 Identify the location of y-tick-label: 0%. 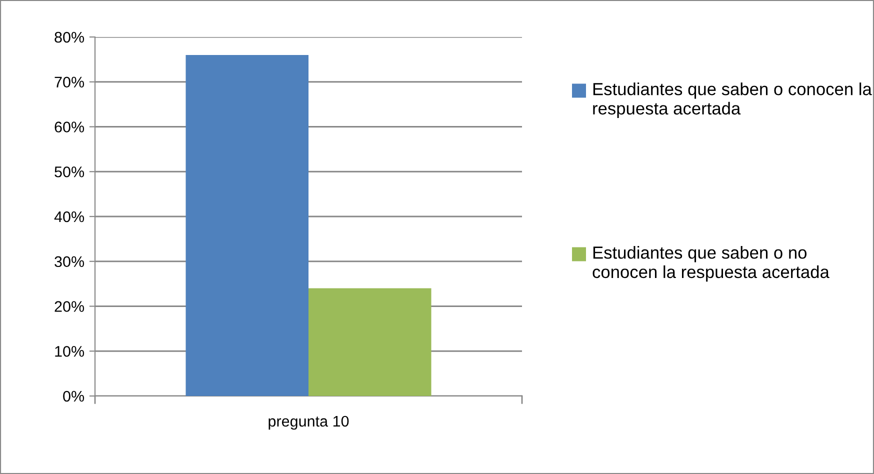
(73, 396).